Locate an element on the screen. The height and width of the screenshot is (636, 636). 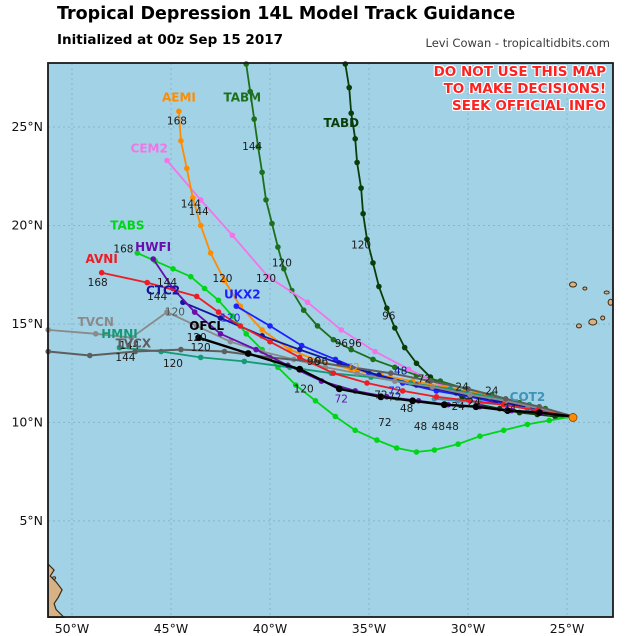
x-tick-label: 45°W is located at coordinates (171, 628).